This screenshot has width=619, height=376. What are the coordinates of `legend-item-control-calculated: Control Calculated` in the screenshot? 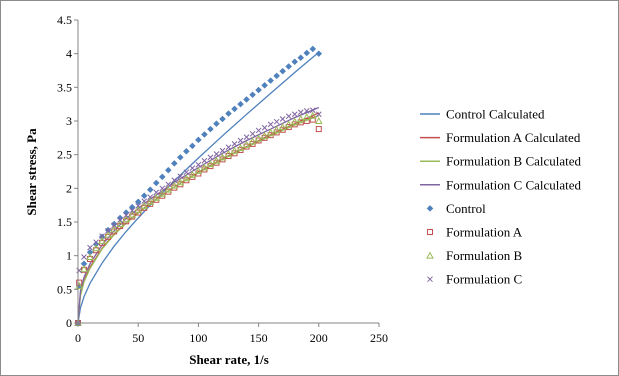 It's located at (482, 114).